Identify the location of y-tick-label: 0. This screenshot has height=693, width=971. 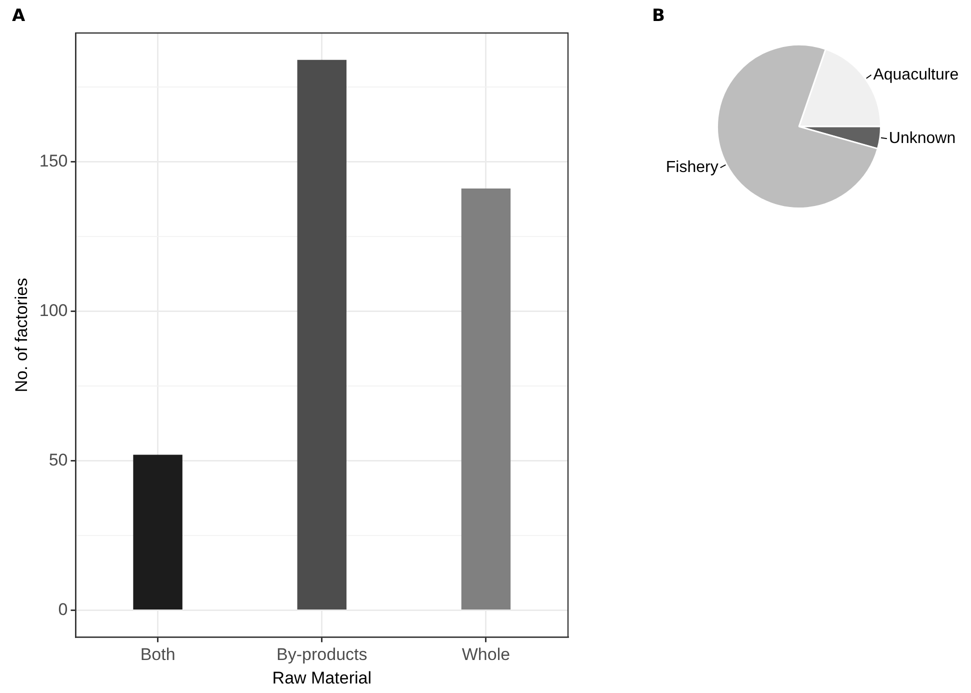
(63, 609).